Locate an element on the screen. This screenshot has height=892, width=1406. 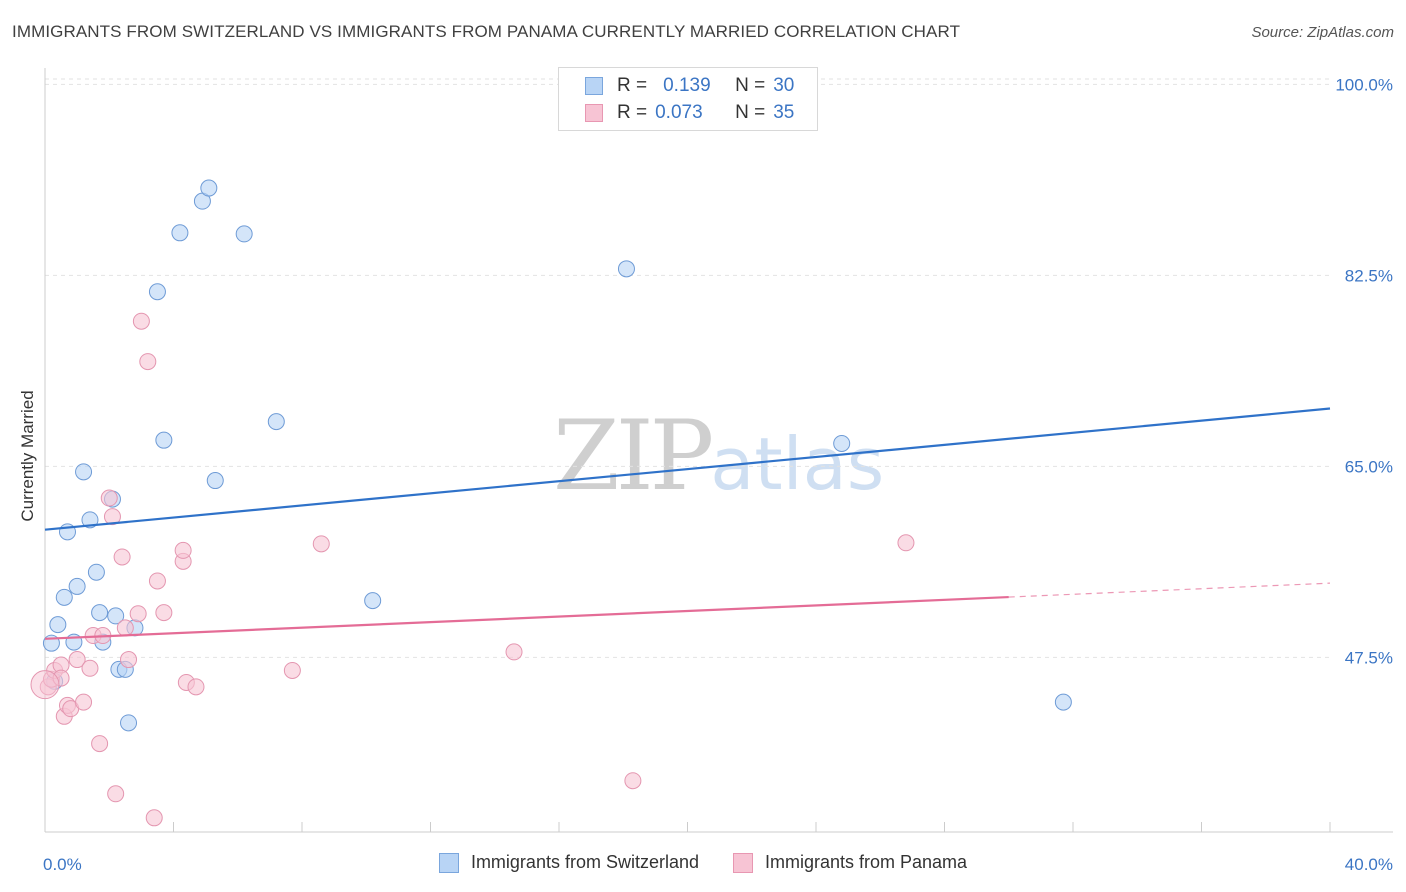
y-tick-label: 65.0% is located at coordinates (1369, 466).